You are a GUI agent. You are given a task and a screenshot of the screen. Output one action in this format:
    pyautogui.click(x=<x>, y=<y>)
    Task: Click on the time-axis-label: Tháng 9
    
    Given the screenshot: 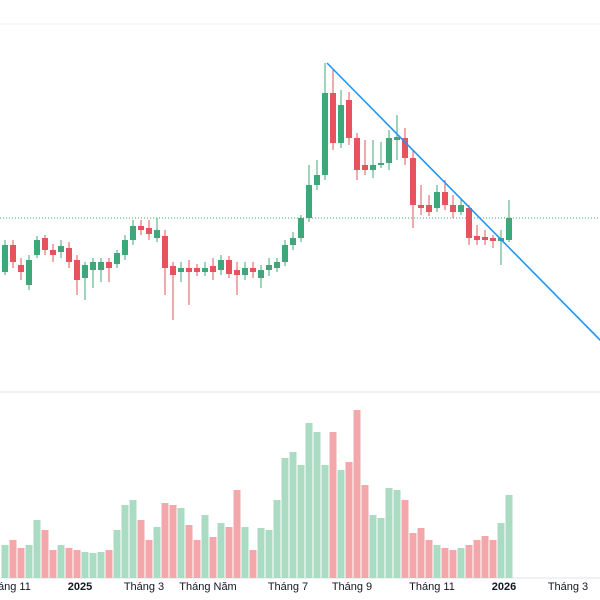 What is the action you would take?
    pyautogui.click(x=352, y=587)
    